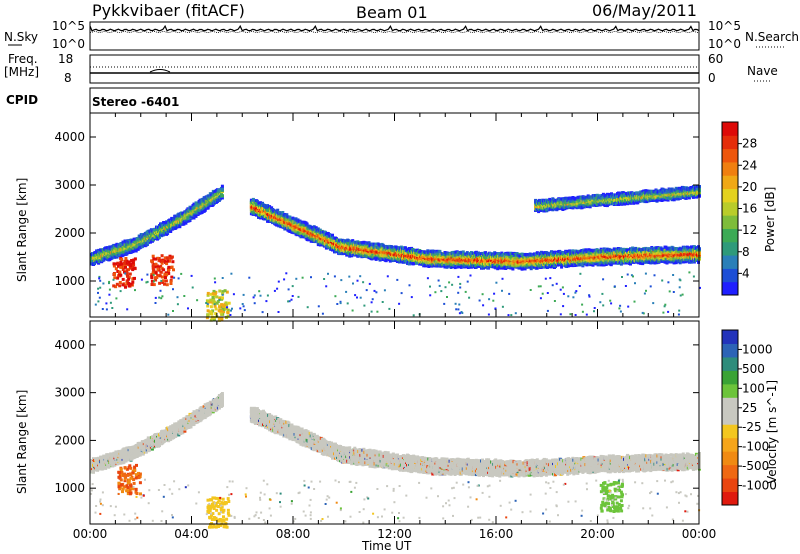  I want to click on freq-tick-bottom: 8, so click(68, 78).